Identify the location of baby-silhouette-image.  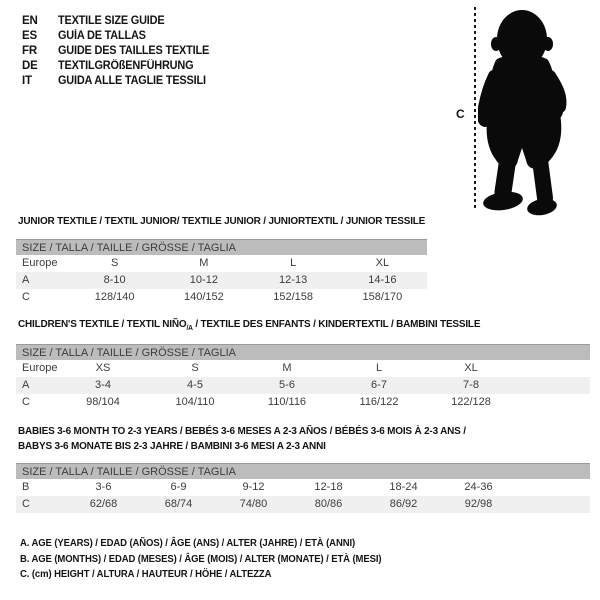
(522, 113).